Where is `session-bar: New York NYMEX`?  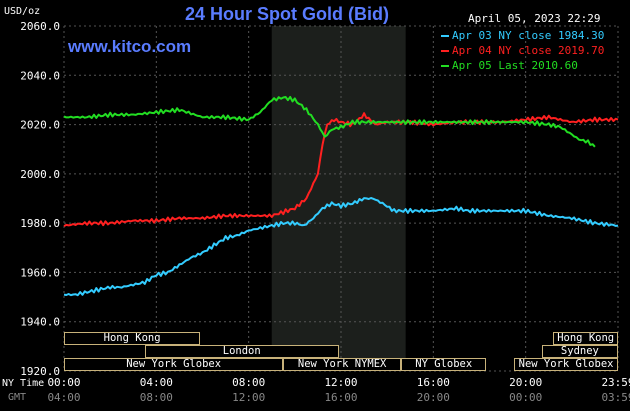
session-bar: New York NYMEX is located at coordinates (342, 364).